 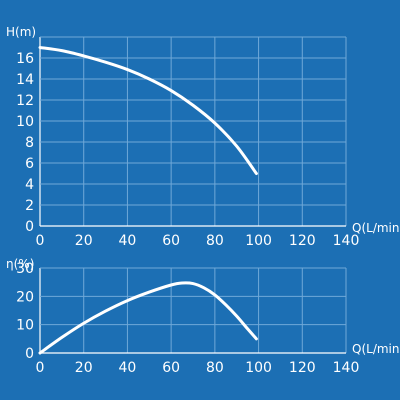 I want to click on efficiency-y-axis-label: η(%), so click(x=20, y=264).